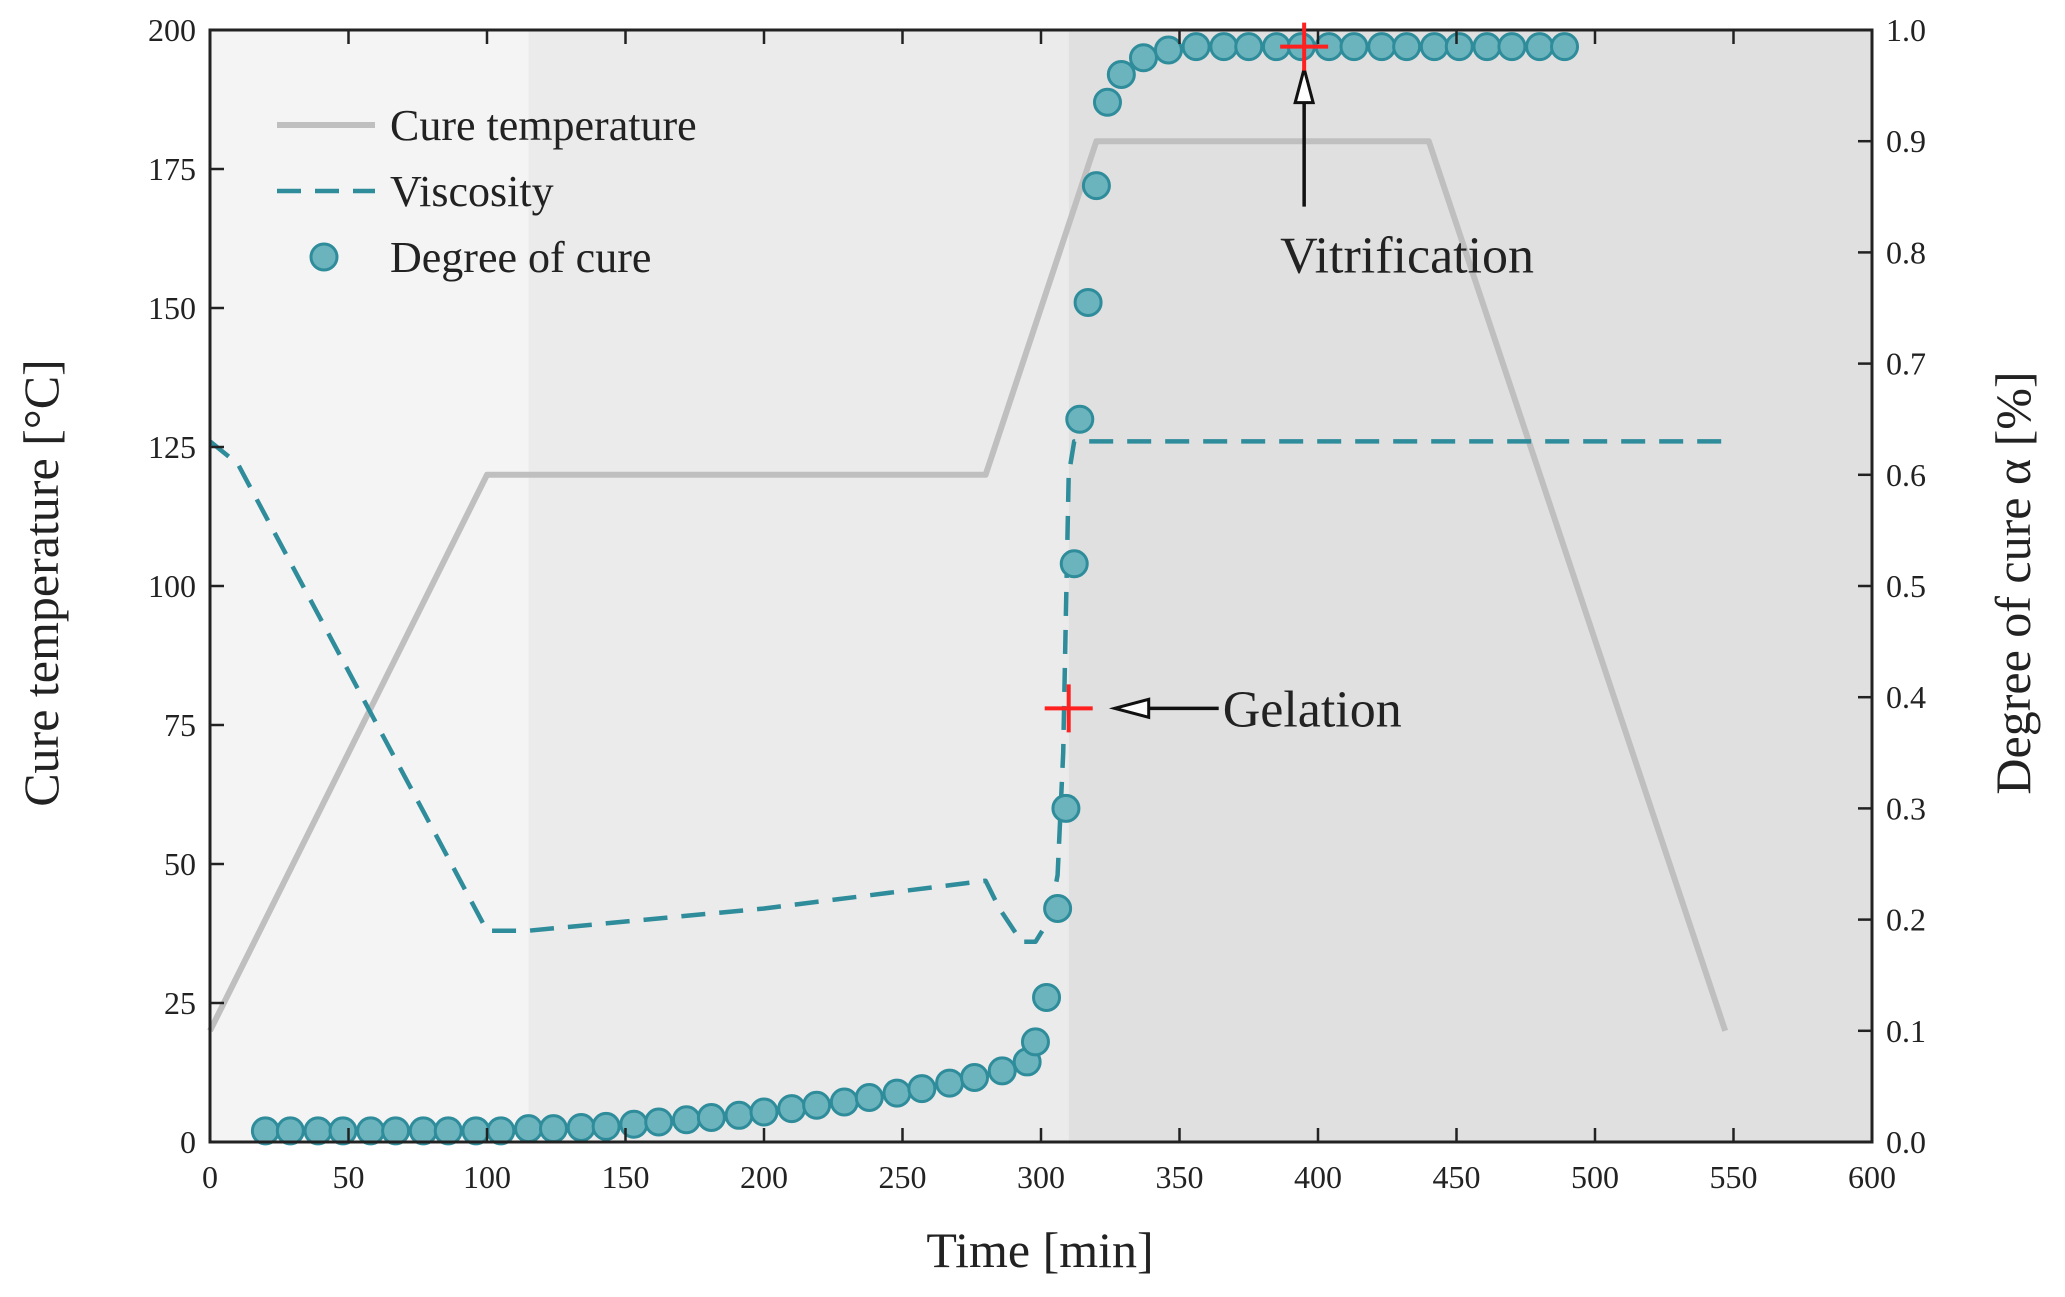  Describe the element at coordinates (472, 191) in the screenshot. I see `legend-viscosity-label: Viscosity` at that location.